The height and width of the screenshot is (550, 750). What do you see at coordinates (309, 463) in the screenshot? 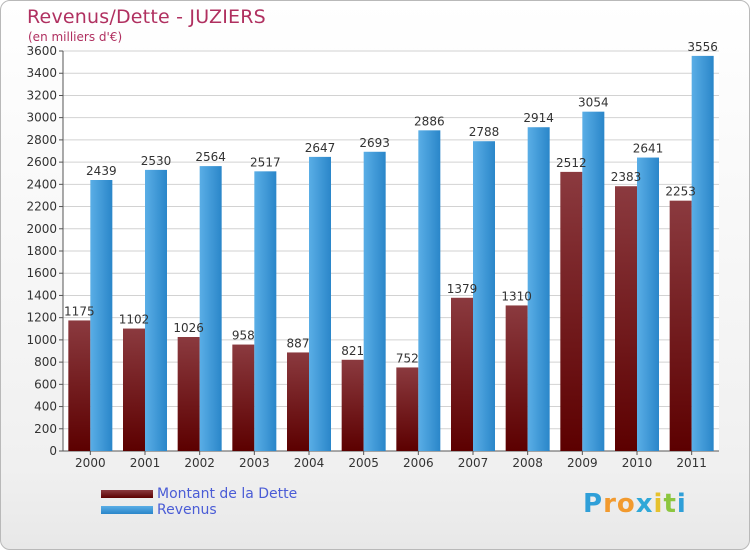
I see `x-tick-label: 2004` at bounding box center [309, 463].